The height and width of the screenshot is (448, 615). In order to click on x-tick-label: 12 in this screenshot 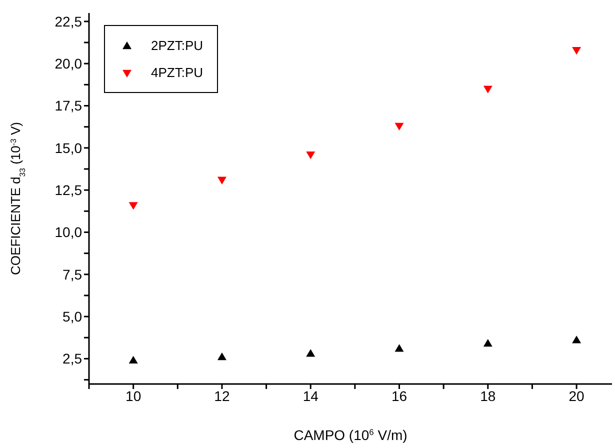, I will do `click(222, 396)`.